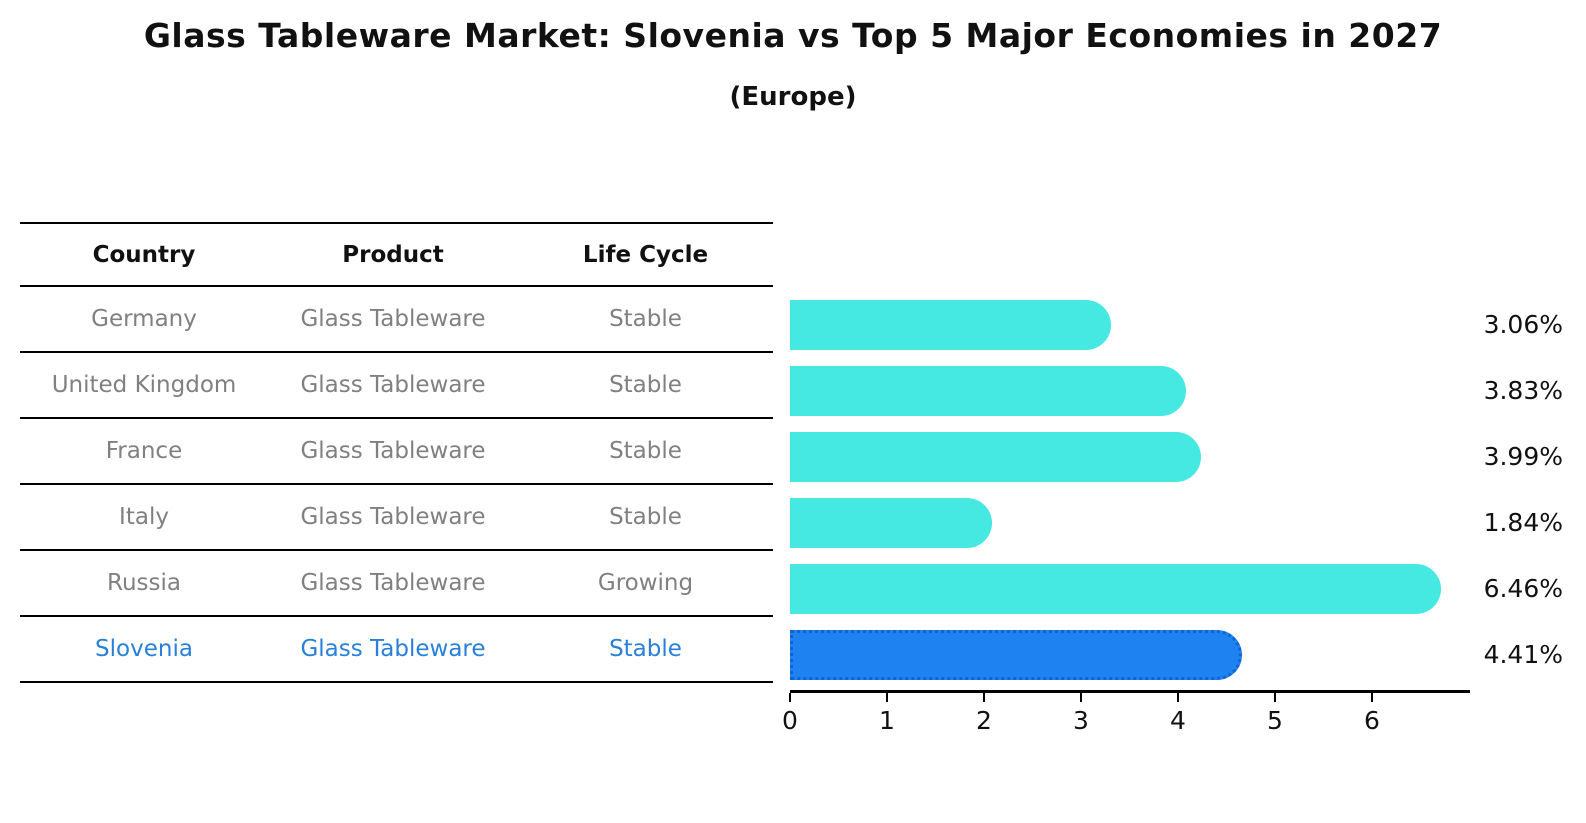  I want to click on table-row-germany: Germany Glass Tableware Stable, so click(396, 320).